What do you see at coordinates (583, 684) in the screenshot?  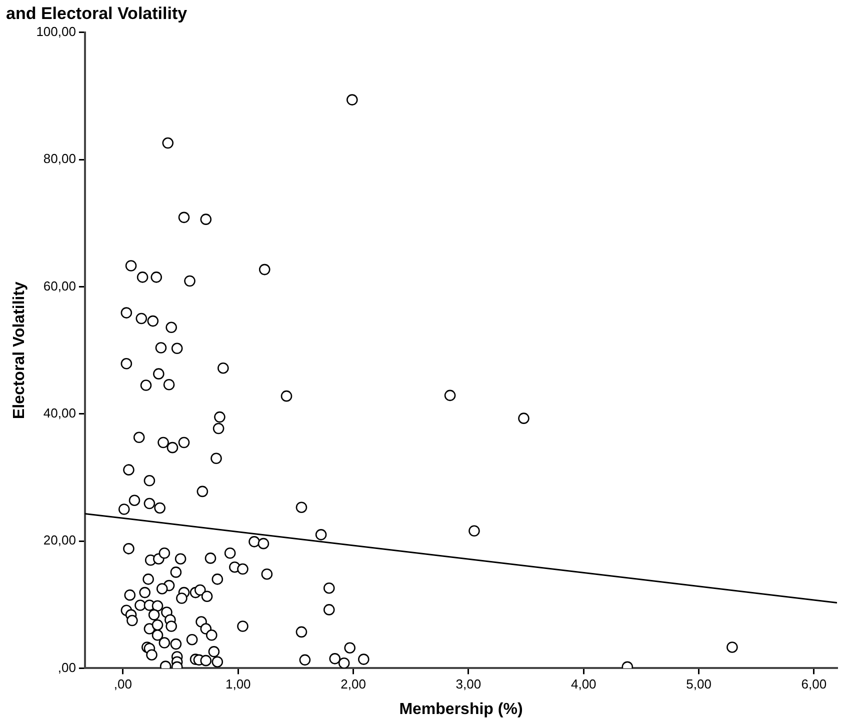 I see `x-tick-label: 4,00` at bounding box center [583, 684].